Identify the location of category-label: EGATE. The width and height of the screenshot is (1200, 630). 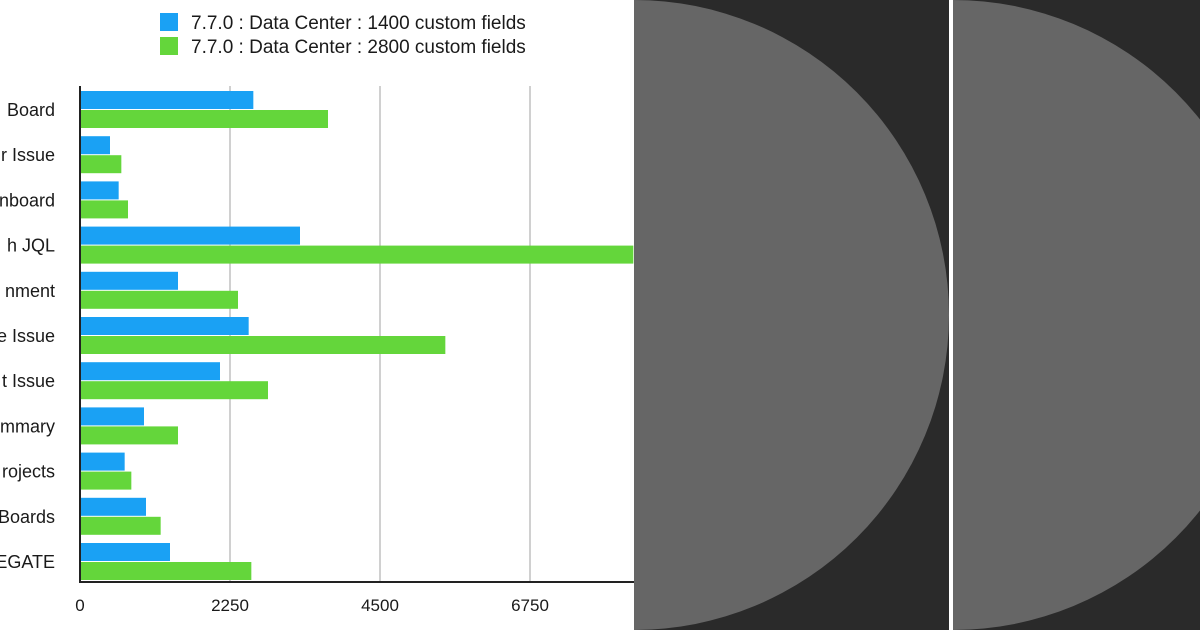
(27, 562).